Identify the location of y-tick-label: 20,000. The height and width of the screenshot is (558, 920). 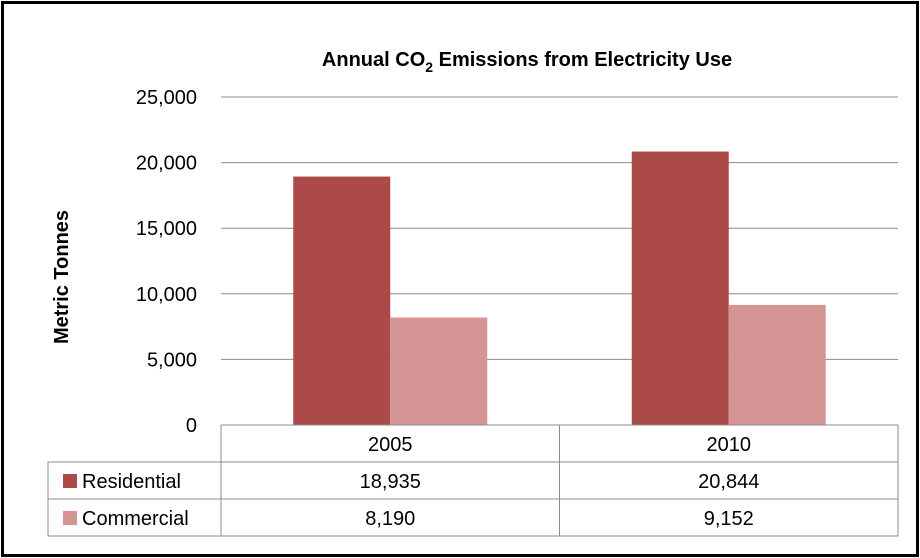
(166, 164).